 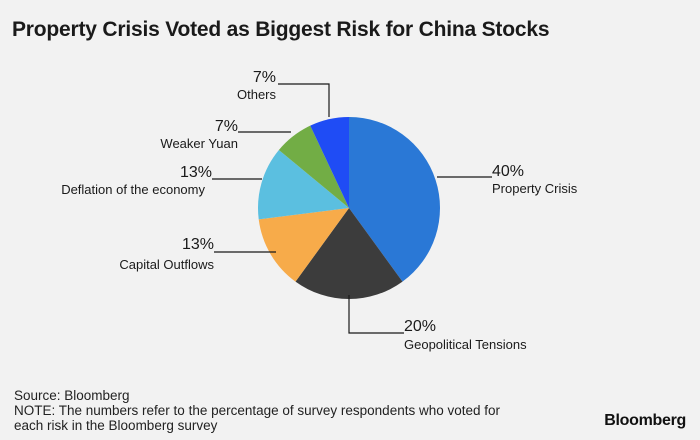 What do you see at coordinates (420, 326) in the screenshot?
I see `value-label-geopolitical-tensions: 20%` at bounding box center [420, 326].